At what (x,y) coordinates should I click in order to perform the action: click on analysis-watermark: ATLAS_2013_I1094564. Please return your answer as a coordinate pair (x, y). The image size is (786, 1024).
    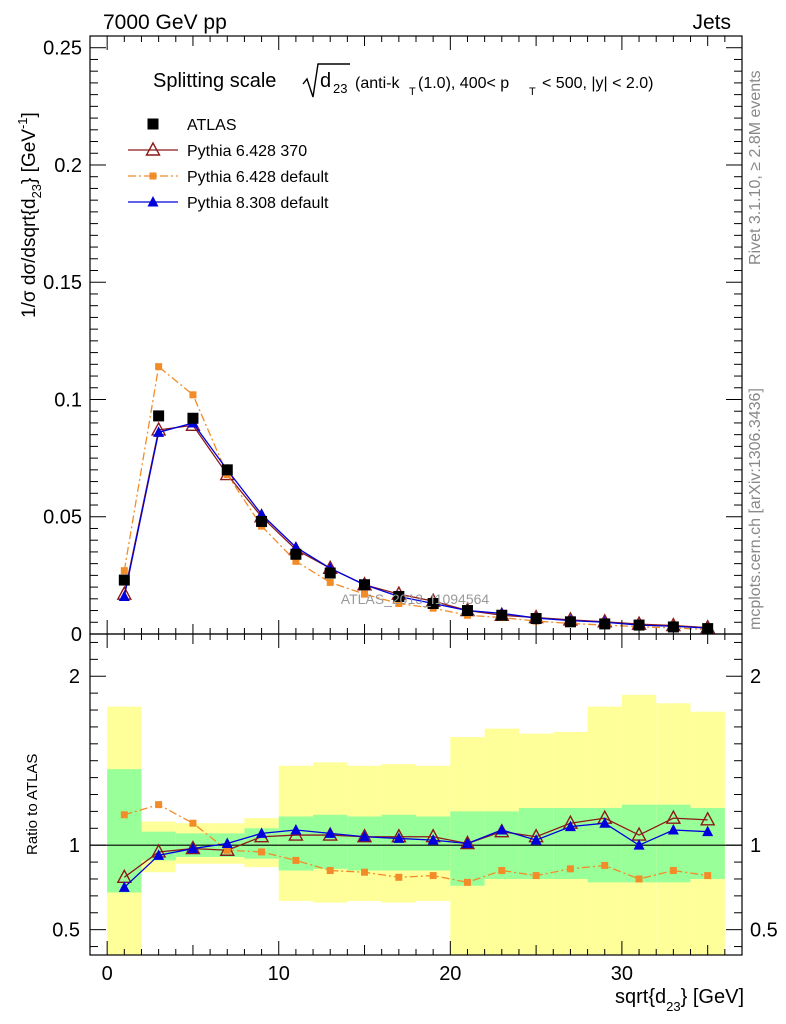
    Looking at the image, I should click on (415, 599).